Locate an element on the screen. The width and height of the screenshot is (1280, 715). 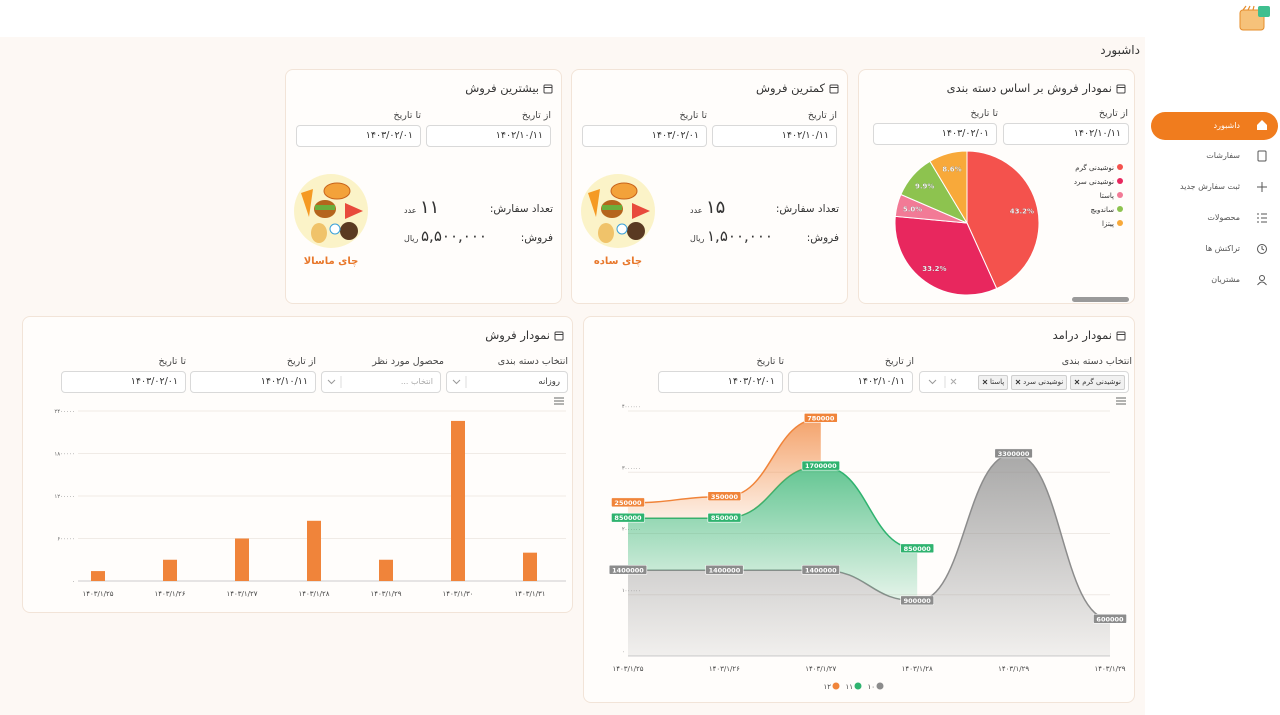
tag-text: نوشیدنی سرد is located at coordinates (1043, 382).